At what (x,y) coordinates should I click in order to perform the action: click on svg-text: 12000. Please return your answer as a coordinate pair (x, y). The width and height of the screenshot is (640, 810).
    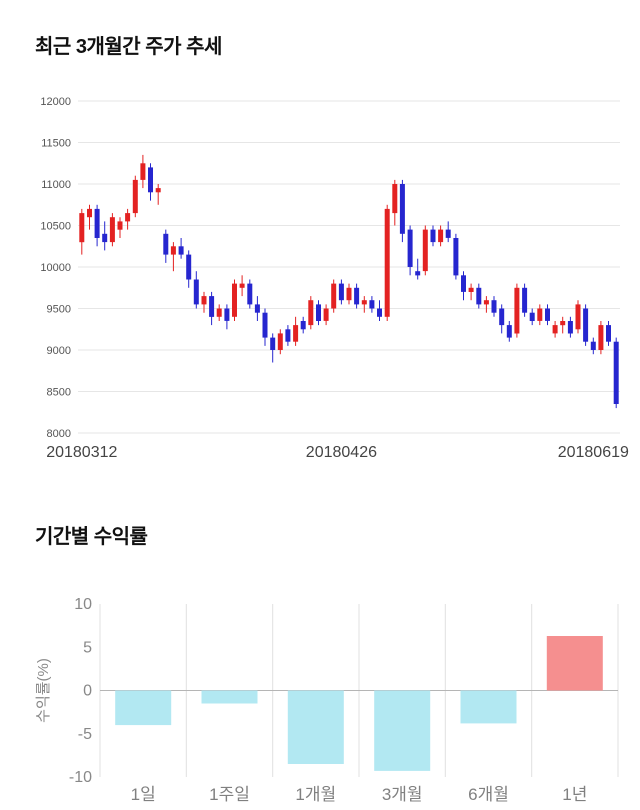
    Looking at the image, I should click on (55, 102).